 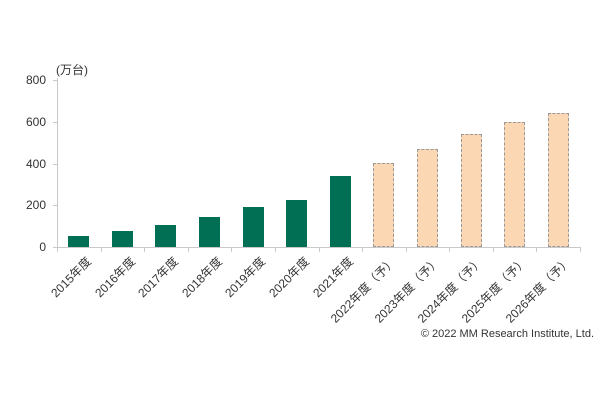 What do you see at coordinates (507, 334) in the screenshot?
I see `copyright-text: © 2022 MM Research Institute, Ltd.` at bounding box center [507, 334].